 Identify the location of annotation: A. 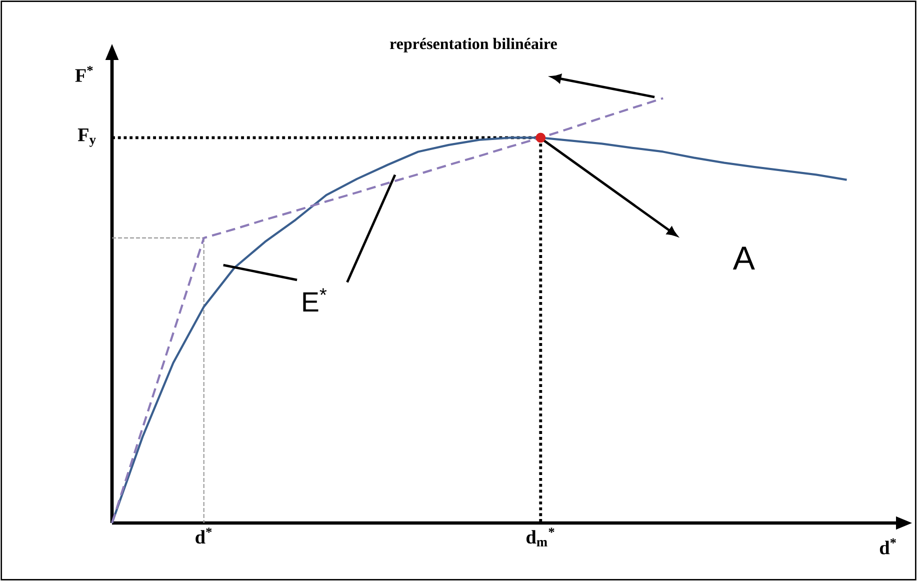
(743, 258).